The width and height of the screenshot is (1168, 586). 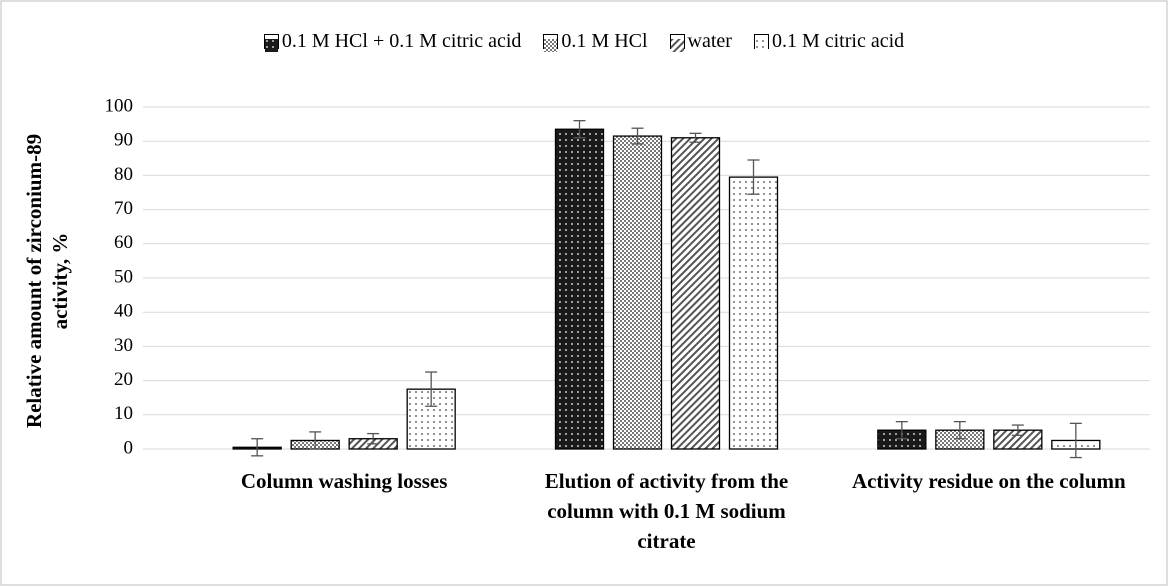 What do you see at coordinates (123, 345) in the screenshot?
I see `y-tick-label: 30` at bounding box center [123, 345].